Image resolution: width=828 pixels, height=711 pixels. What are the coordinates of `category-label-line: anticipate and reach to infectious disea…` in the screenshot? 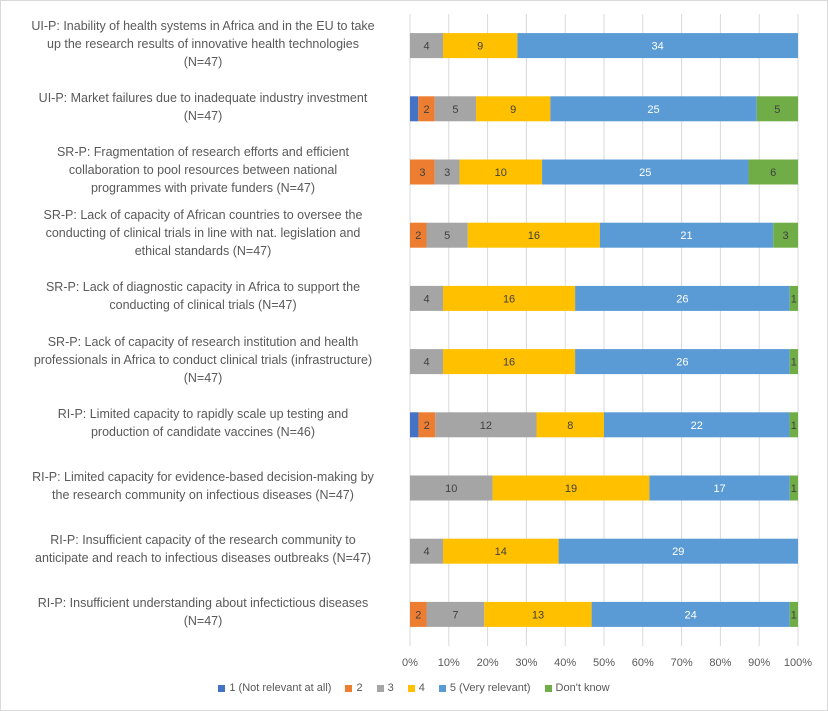 It's located at (203, 558).